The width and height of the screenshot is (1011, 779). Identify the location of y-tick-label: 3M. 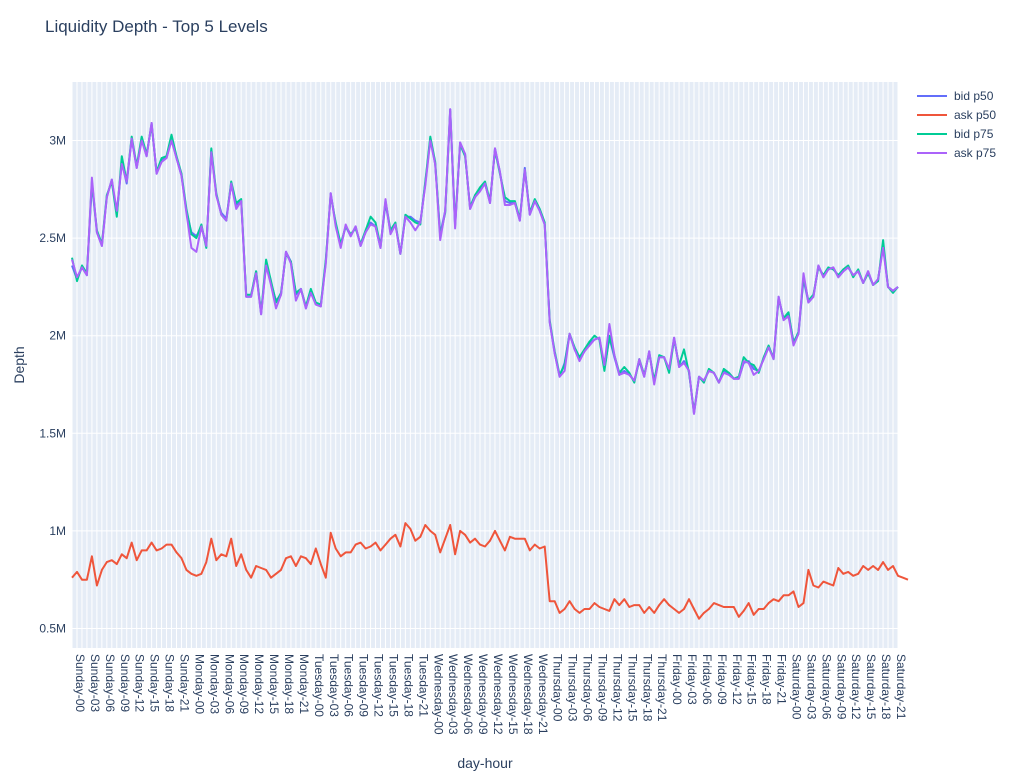
(57, 141).